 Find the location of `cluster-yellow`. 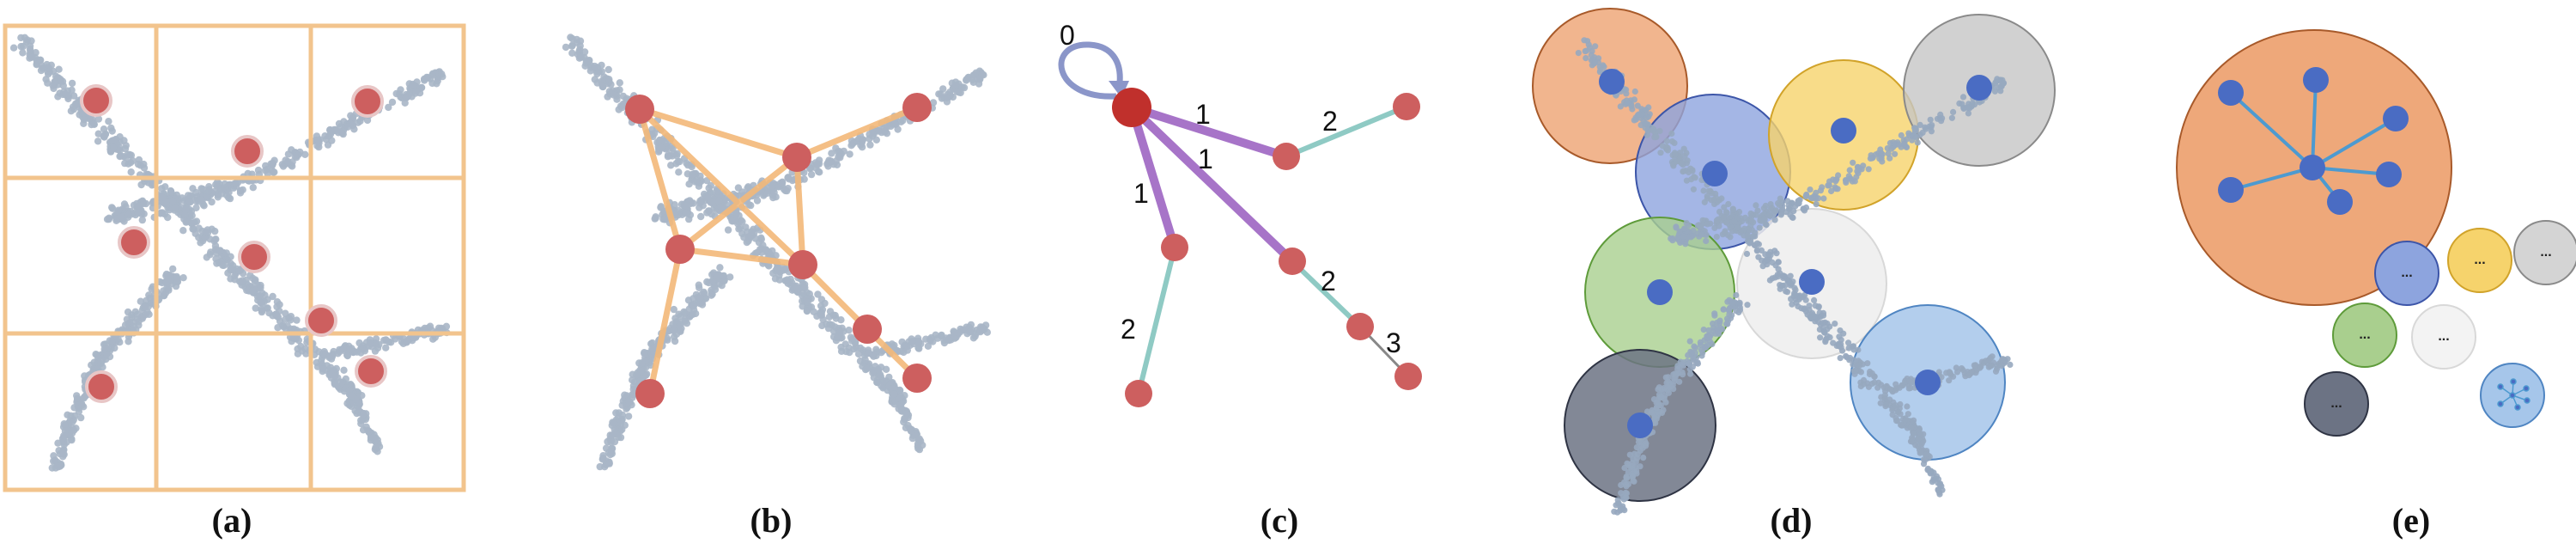

cluster-yellow is located at coordinates (2479, 260).